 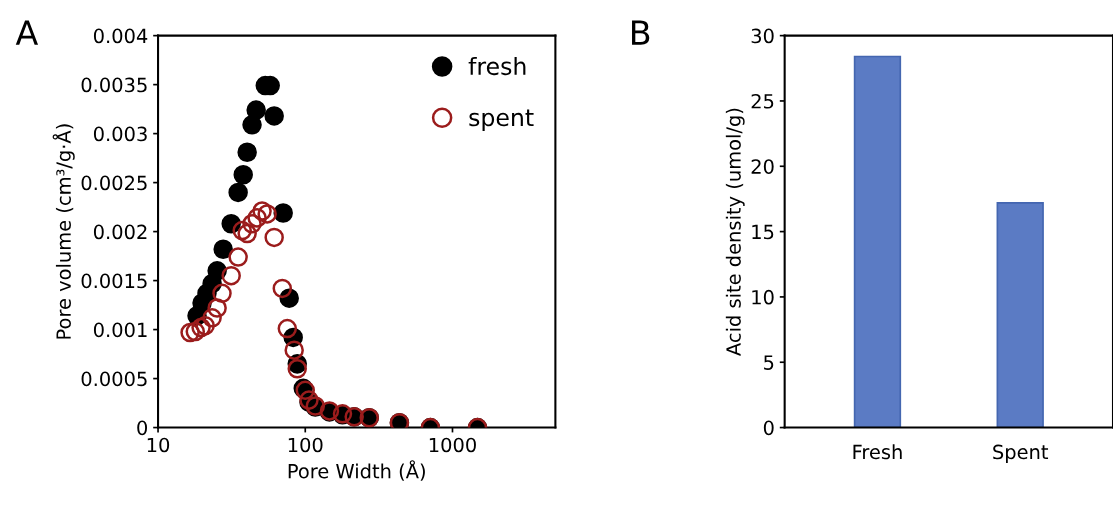 I want to click on x-tick-label: 100, so click(x=305, y=445).